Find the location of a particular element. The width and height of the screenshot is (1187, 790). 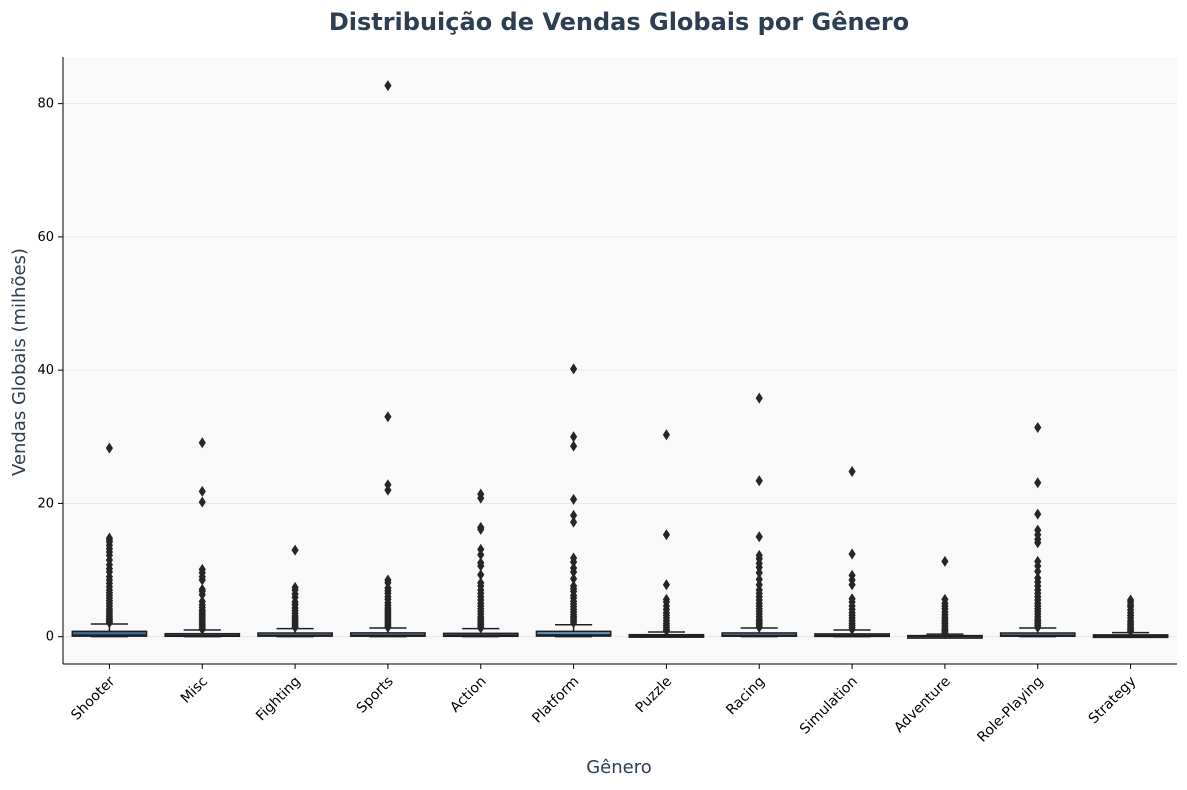

box-group-misc is located at coordinates (202, 537).